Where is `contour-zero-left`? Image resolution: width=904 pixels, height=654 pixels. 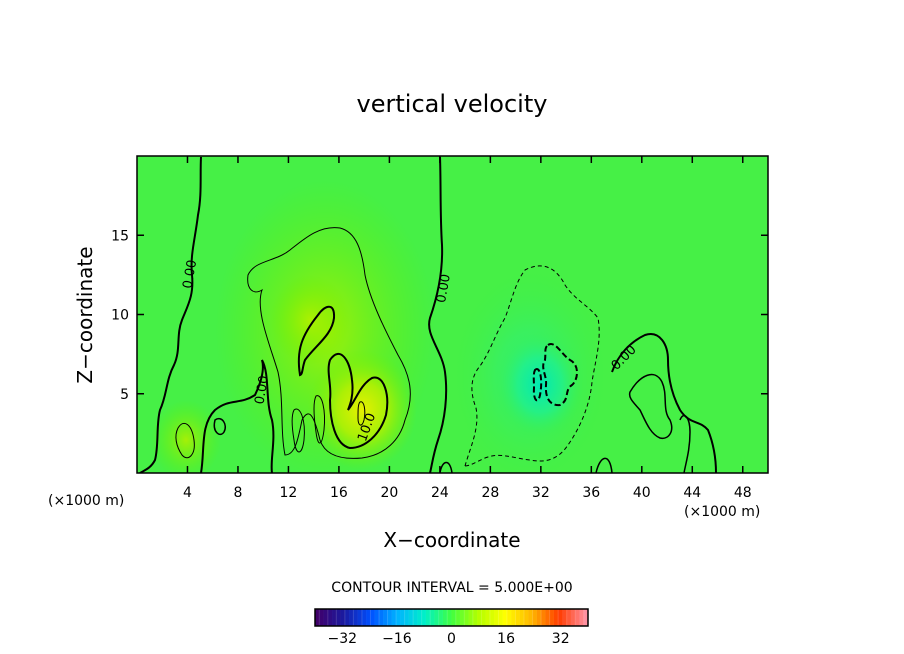 contour-zero-left is located at coordinates (170, 314).